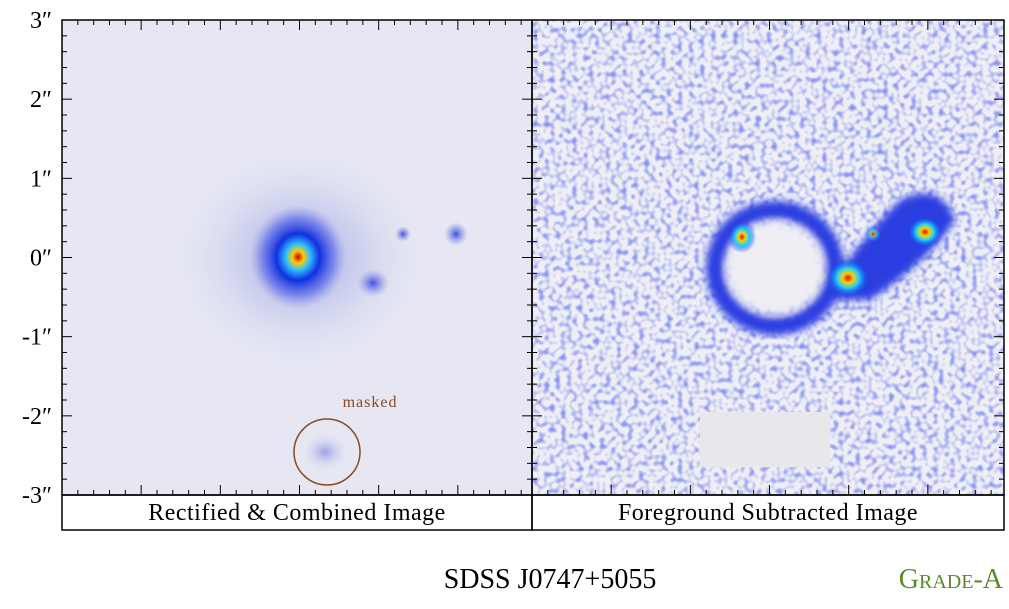 The height and width of the screenshot is (609, 1009). Describe the element at coordinates (41, 100) in the screenshot. I see `y-tick-label: 2″` at that location.